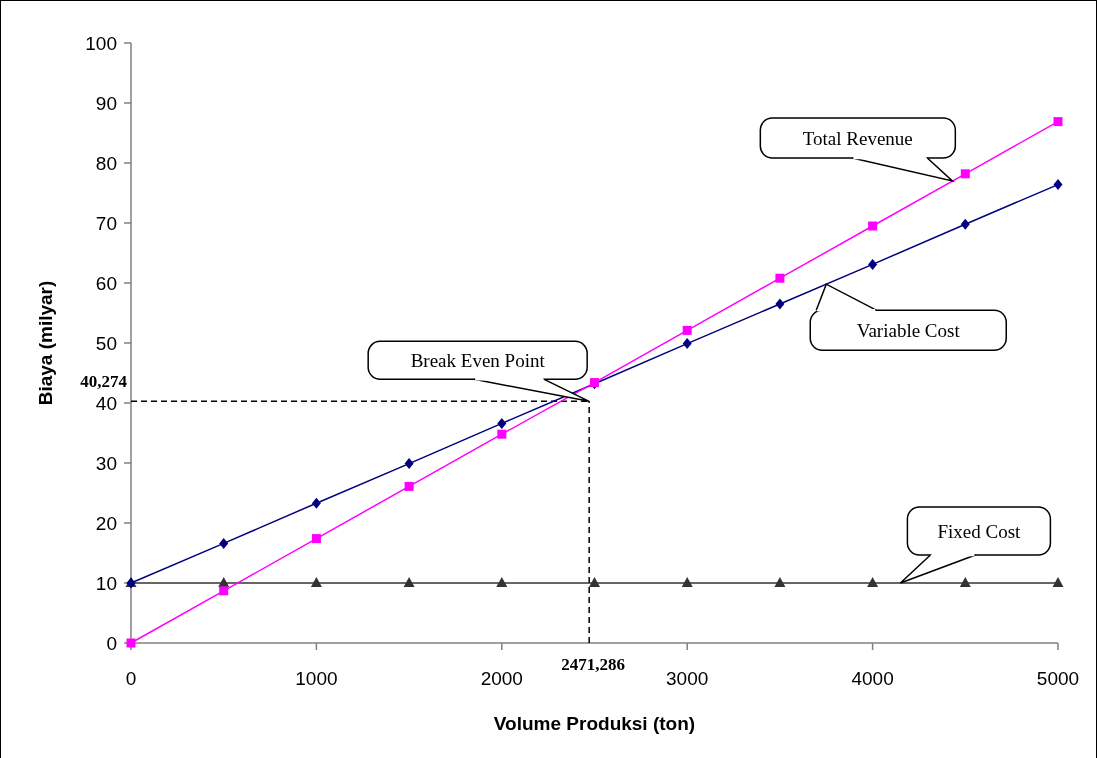 This screenshot has height=758, width=1097. Describe the element at coordinates (45, 343) in the screenshot. I see `y-axis-title: Biaya (milyar)` at that location.